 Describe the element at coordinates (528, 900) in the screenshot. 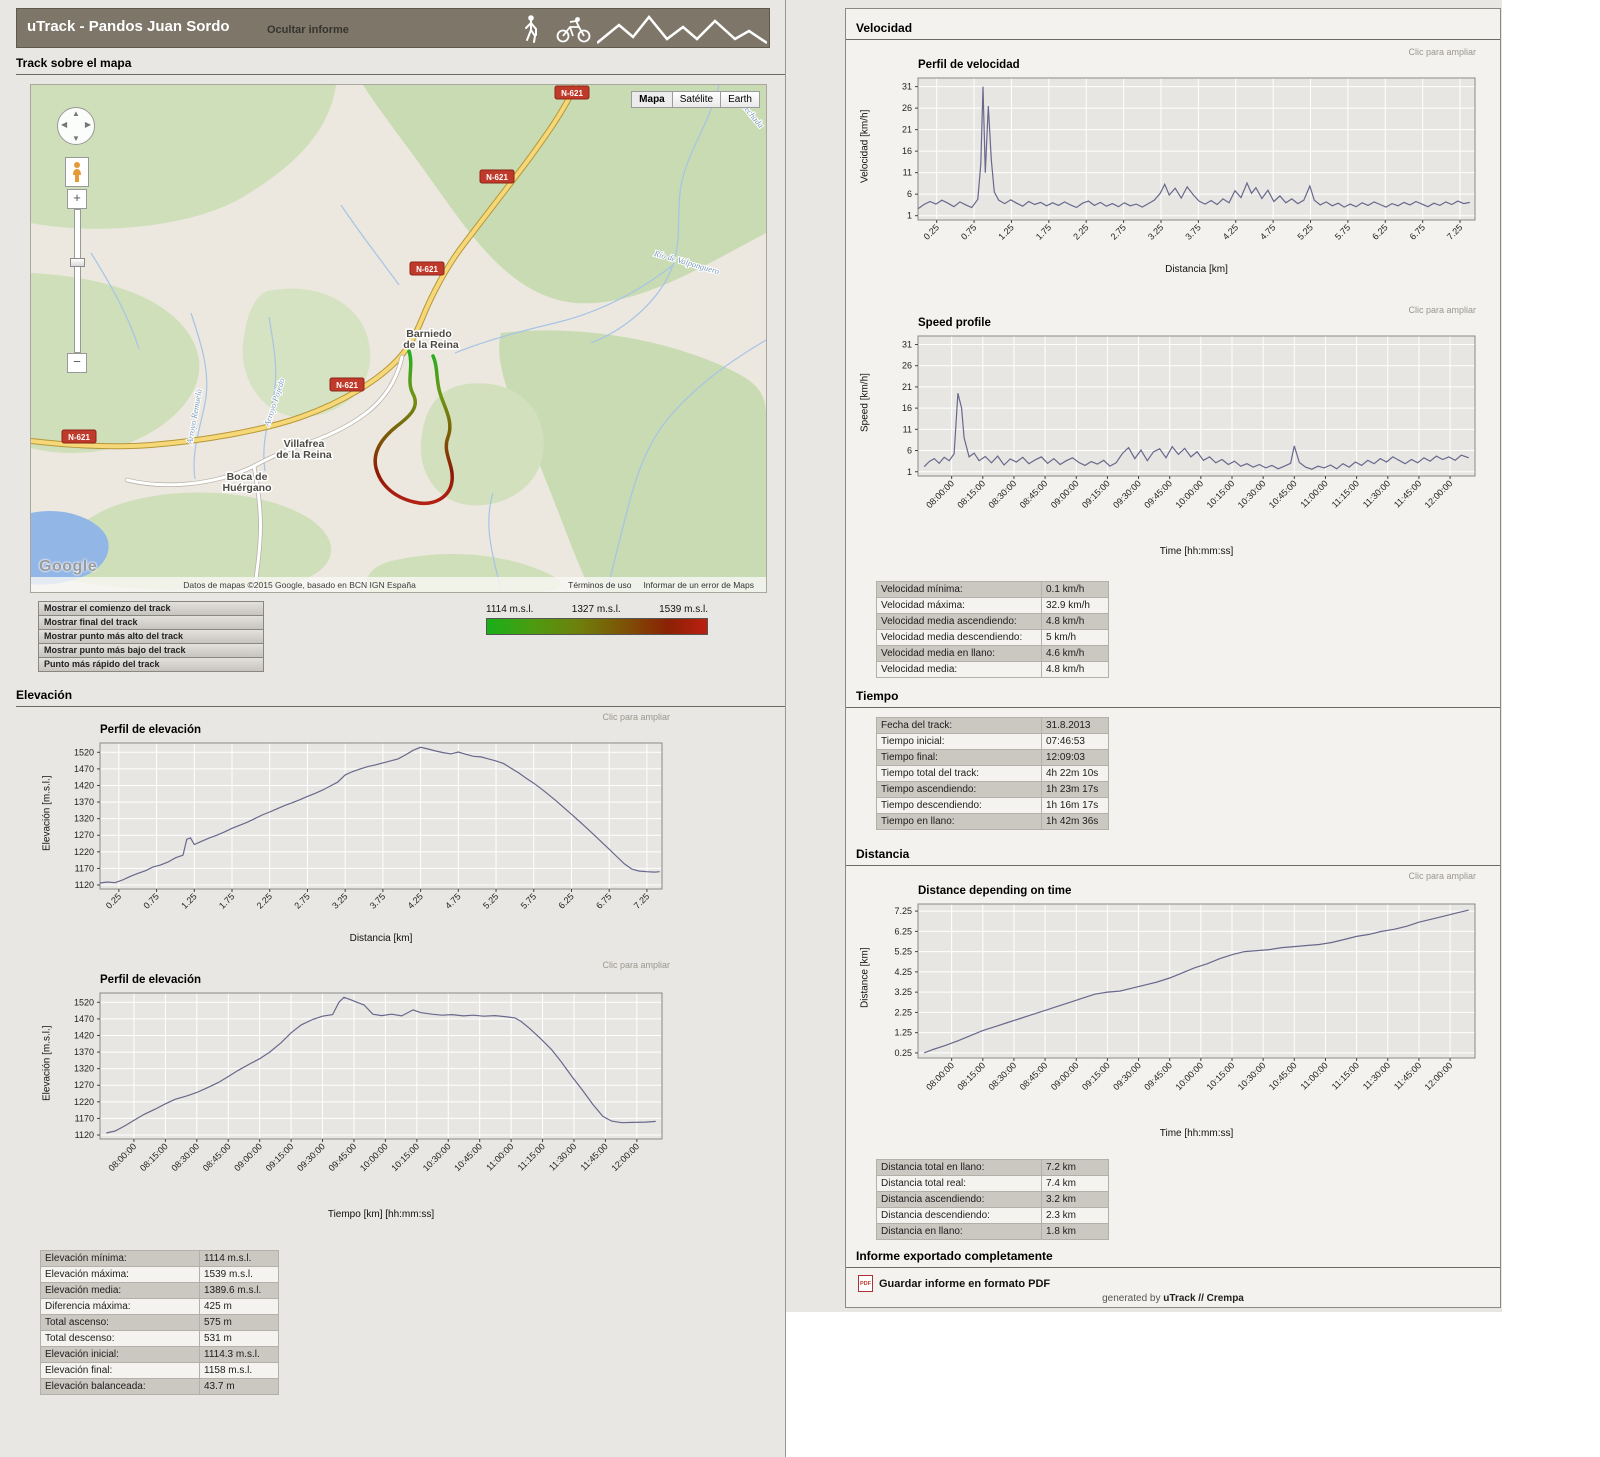

I see `svg-text: 5.75` at that location.